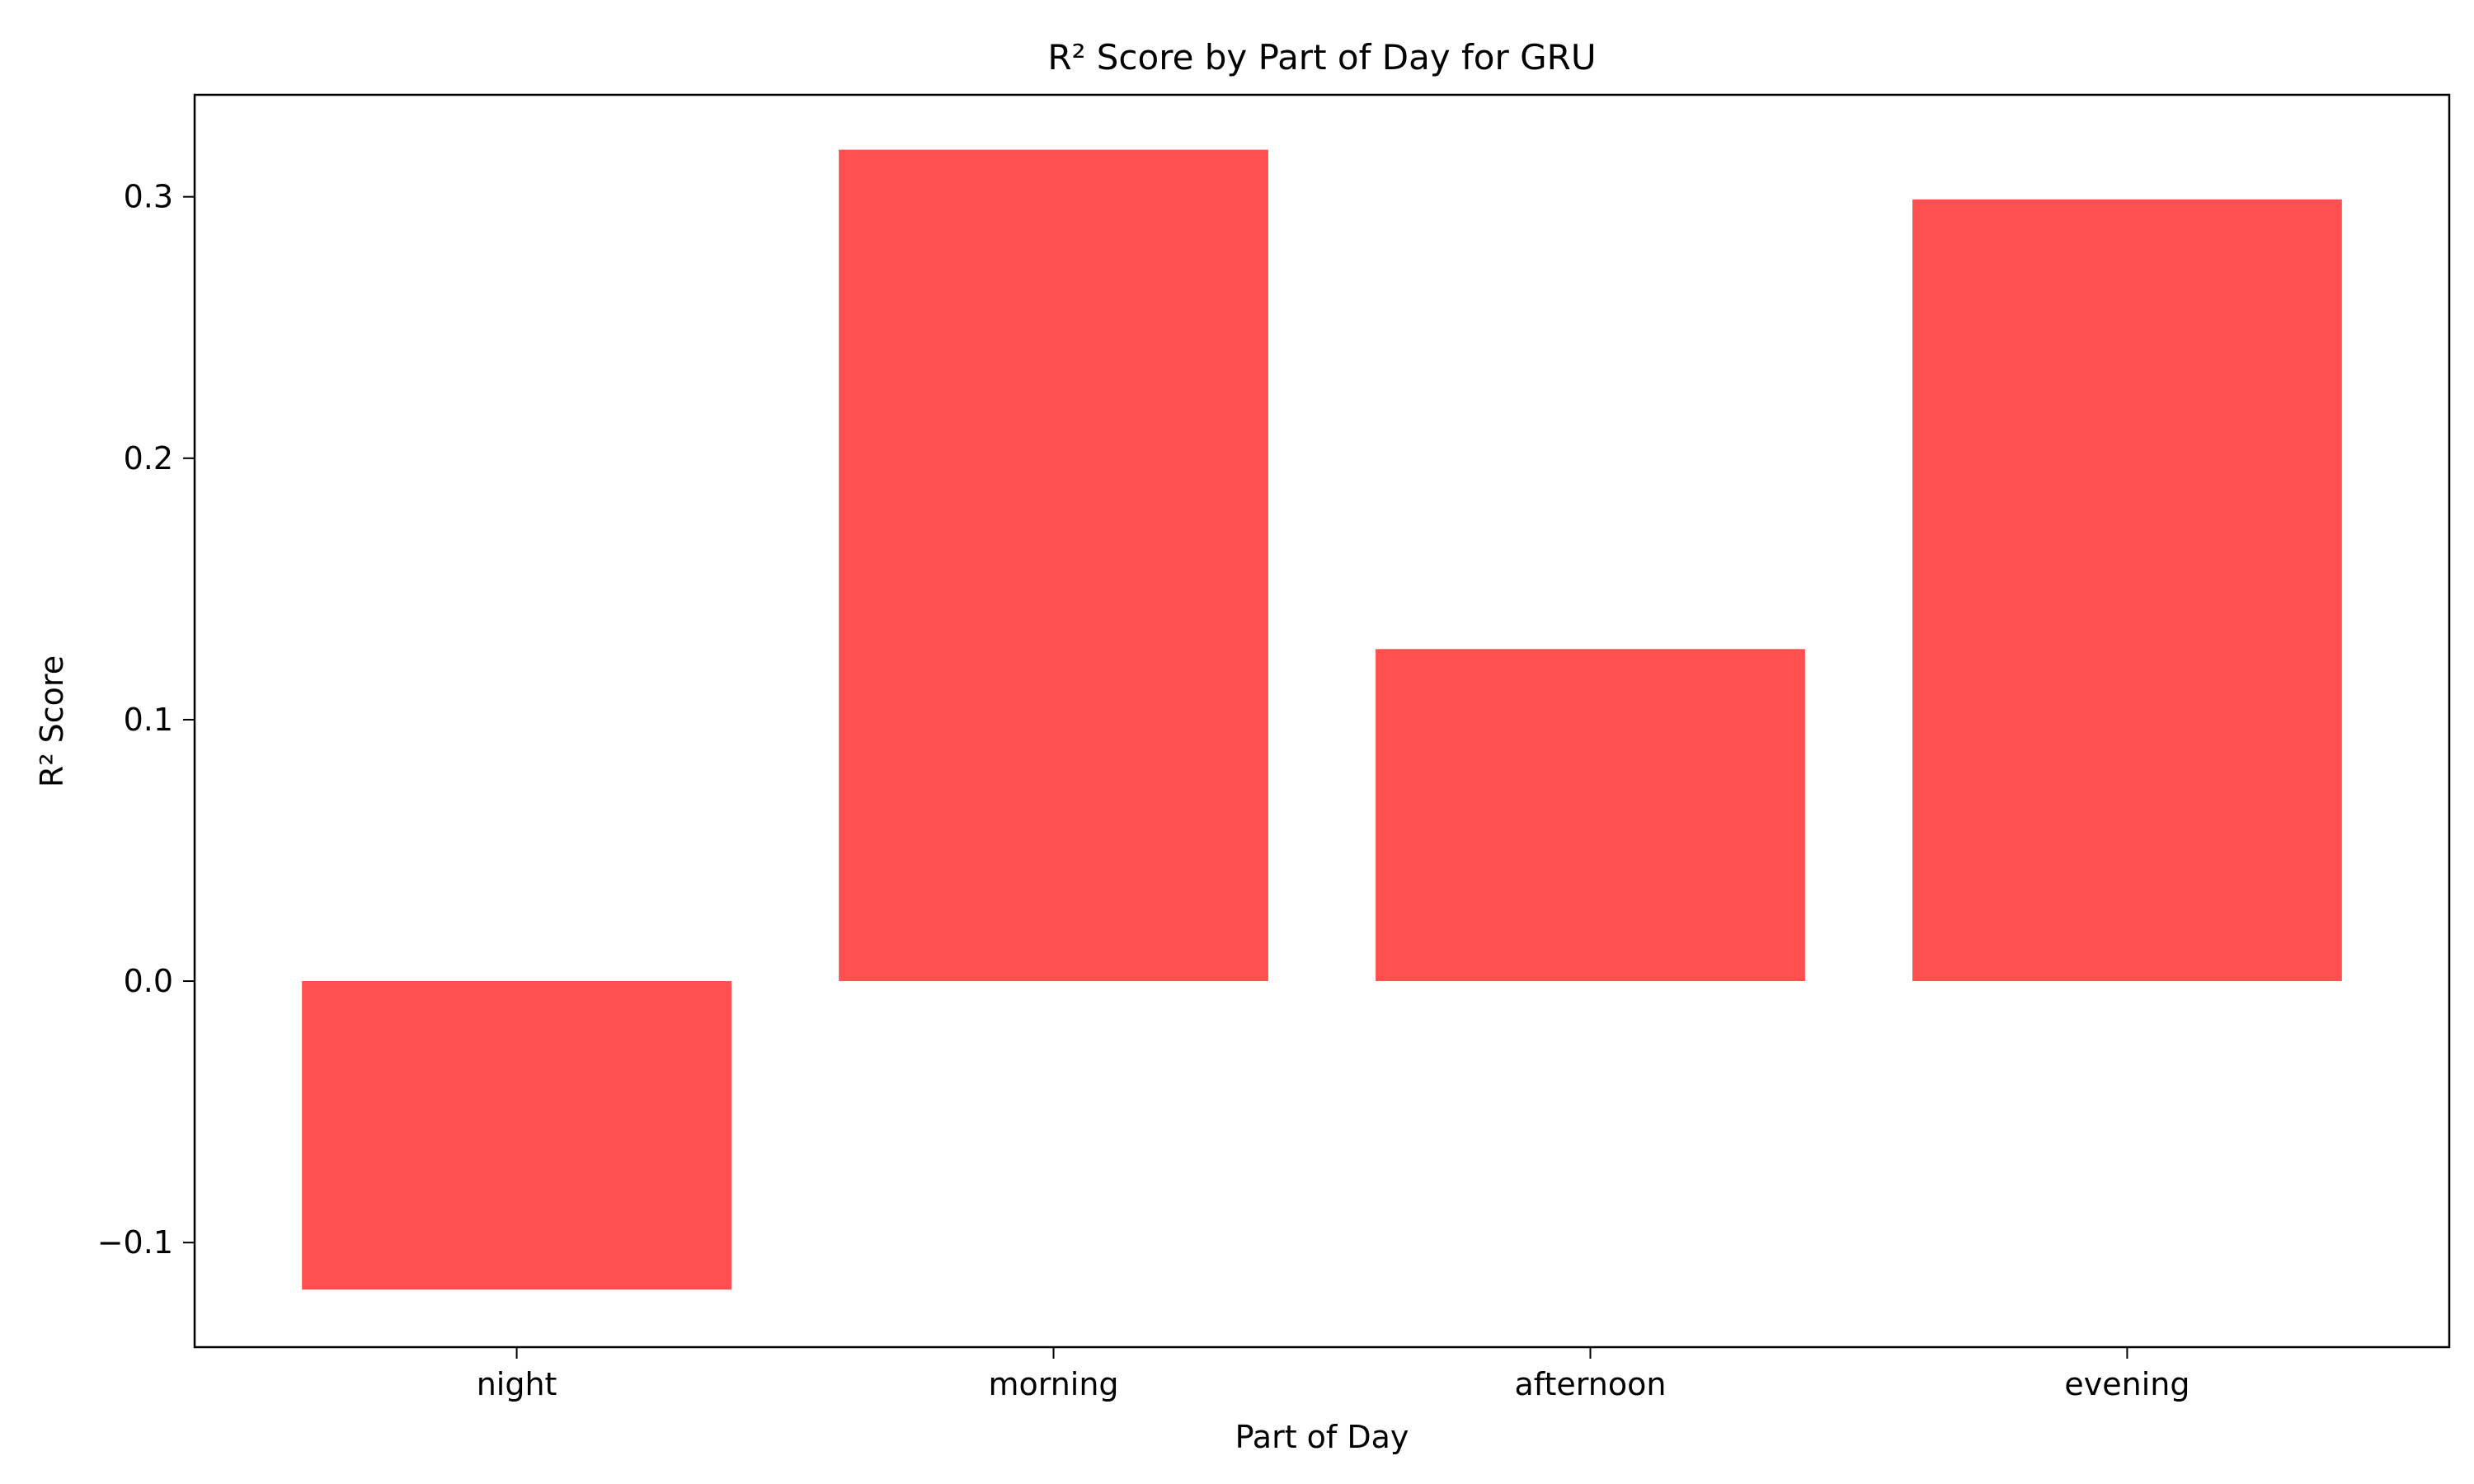  I want to click on bar-evening, so click(2127, 590).